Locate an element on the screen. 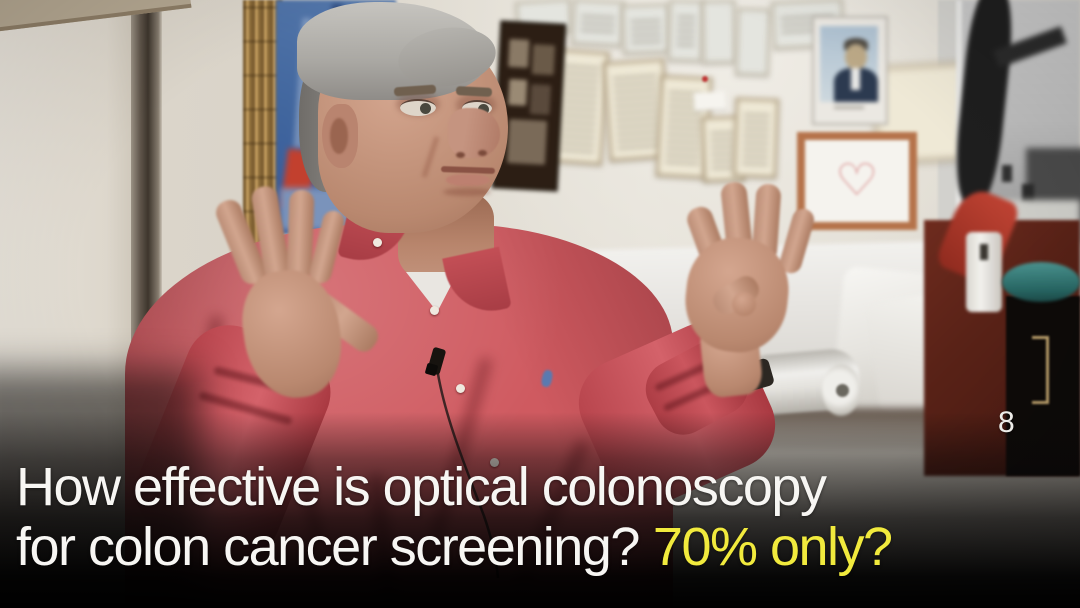  portrait-shirt is located at coordinates (855, 79).